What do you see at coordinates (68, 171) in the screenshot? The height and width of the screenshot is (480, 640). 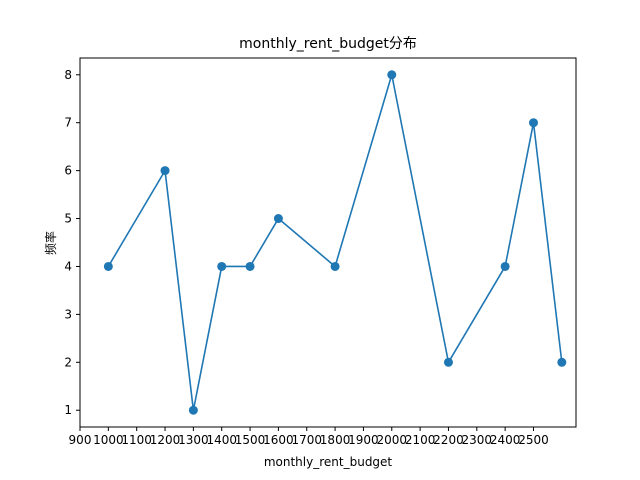 I see `y-tick-label: 6` at bounding box center [68, 171].